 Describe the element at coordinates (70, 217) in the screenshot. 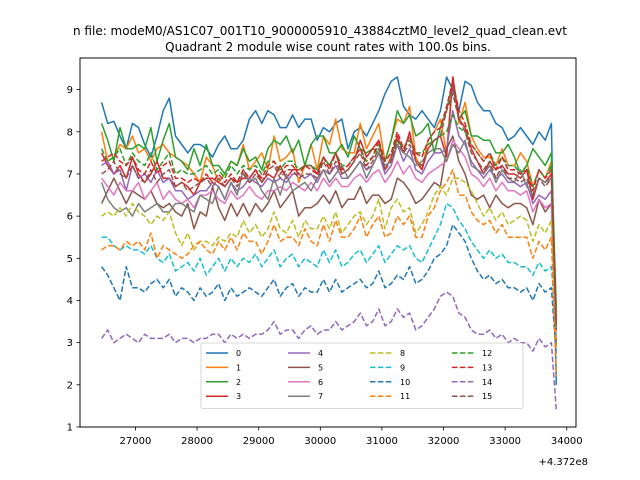

I see `y-tick-label: 6` at that location.